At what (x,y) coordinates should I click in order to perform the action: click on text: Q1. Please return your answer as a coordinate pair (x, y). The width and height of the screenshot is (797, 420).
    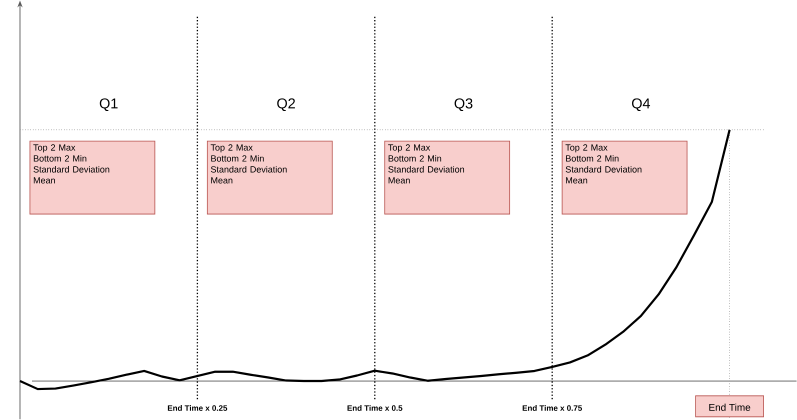
    Looking at the image, I should click on (109, 105).